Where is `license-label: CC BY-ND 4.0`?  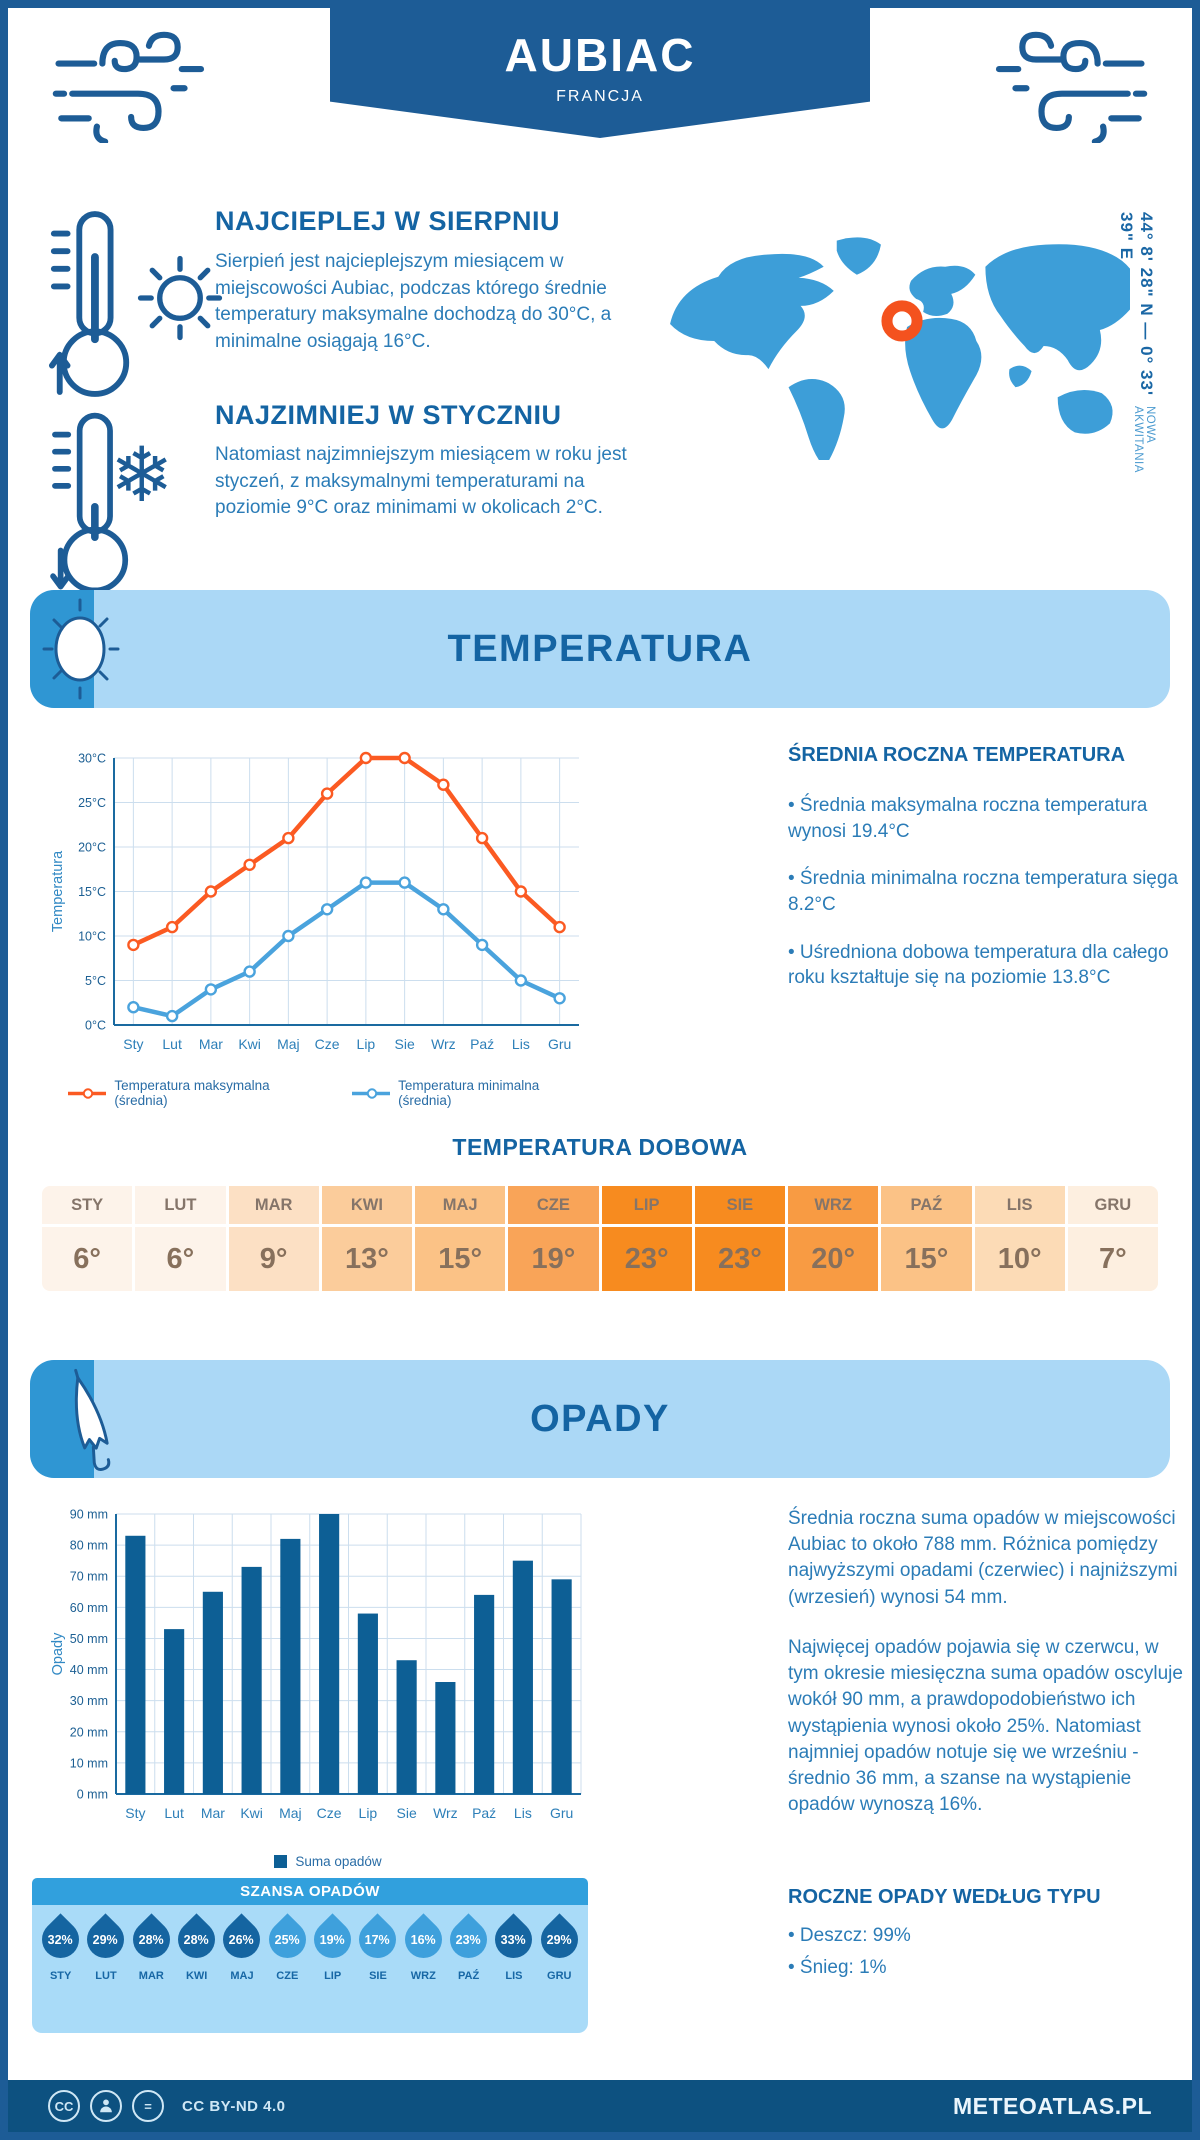
license-label: CC BY-ND 4.0 is located at coordinates (234, 2106).